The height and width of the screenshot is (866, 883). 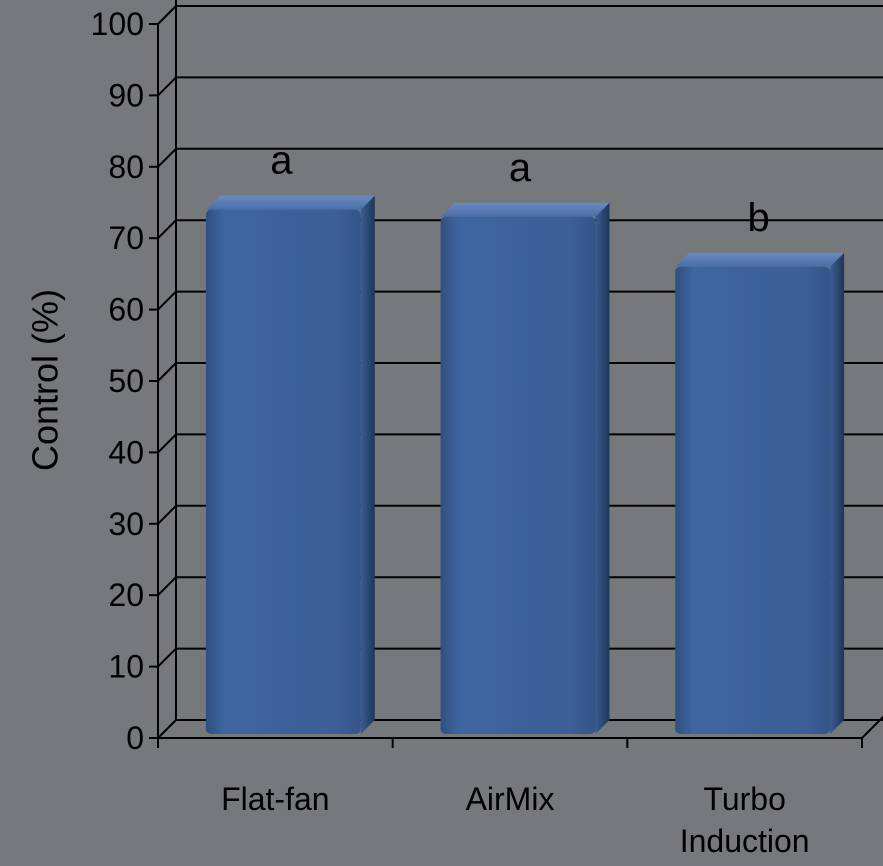 I want to click on y-tick-label: 70, so click(x=126, y=238).